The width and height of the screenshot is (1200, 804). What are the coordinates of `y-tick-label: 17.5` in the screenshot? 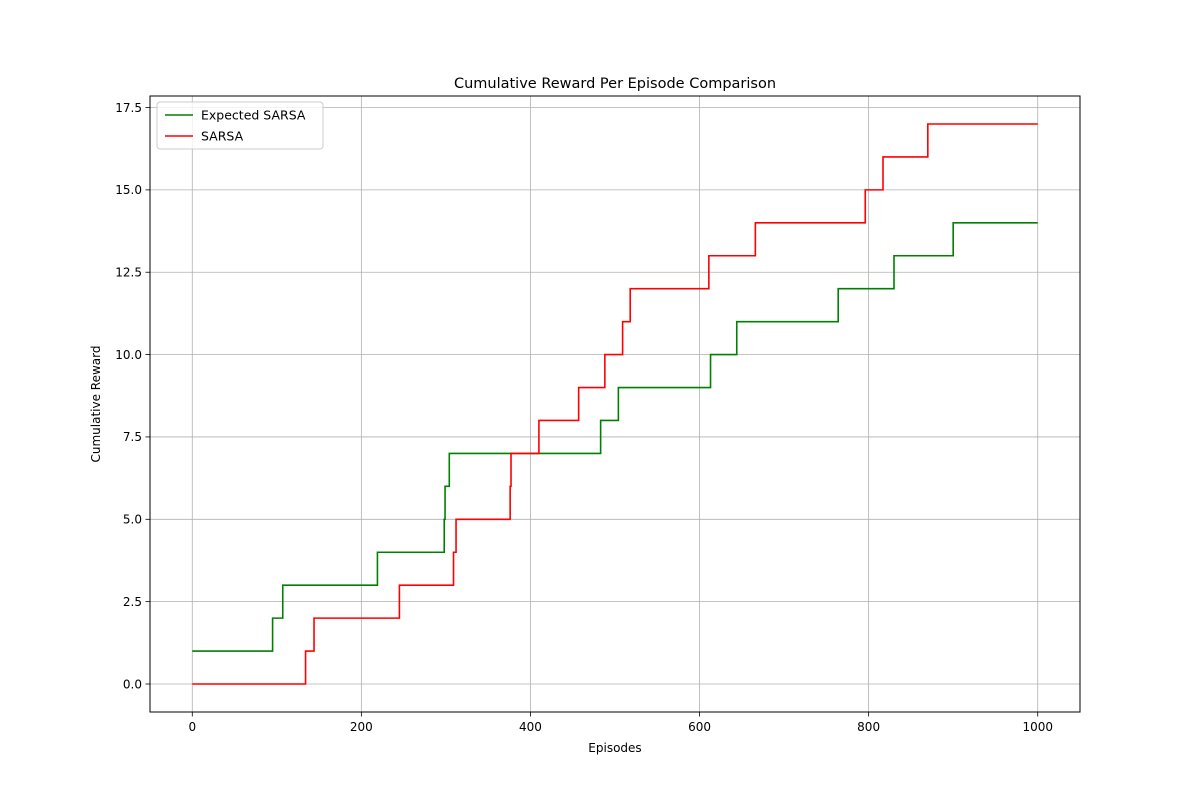 It's located at (128, 108).